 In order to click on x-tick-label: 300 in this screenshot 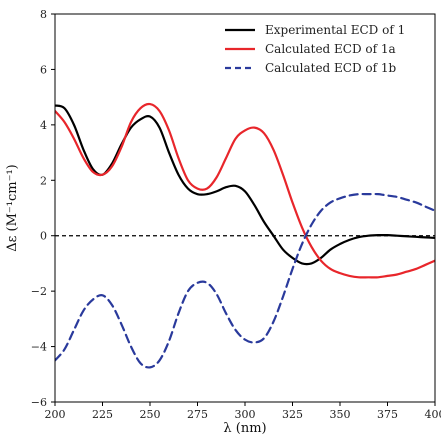, I will do `click(245, 414)`.